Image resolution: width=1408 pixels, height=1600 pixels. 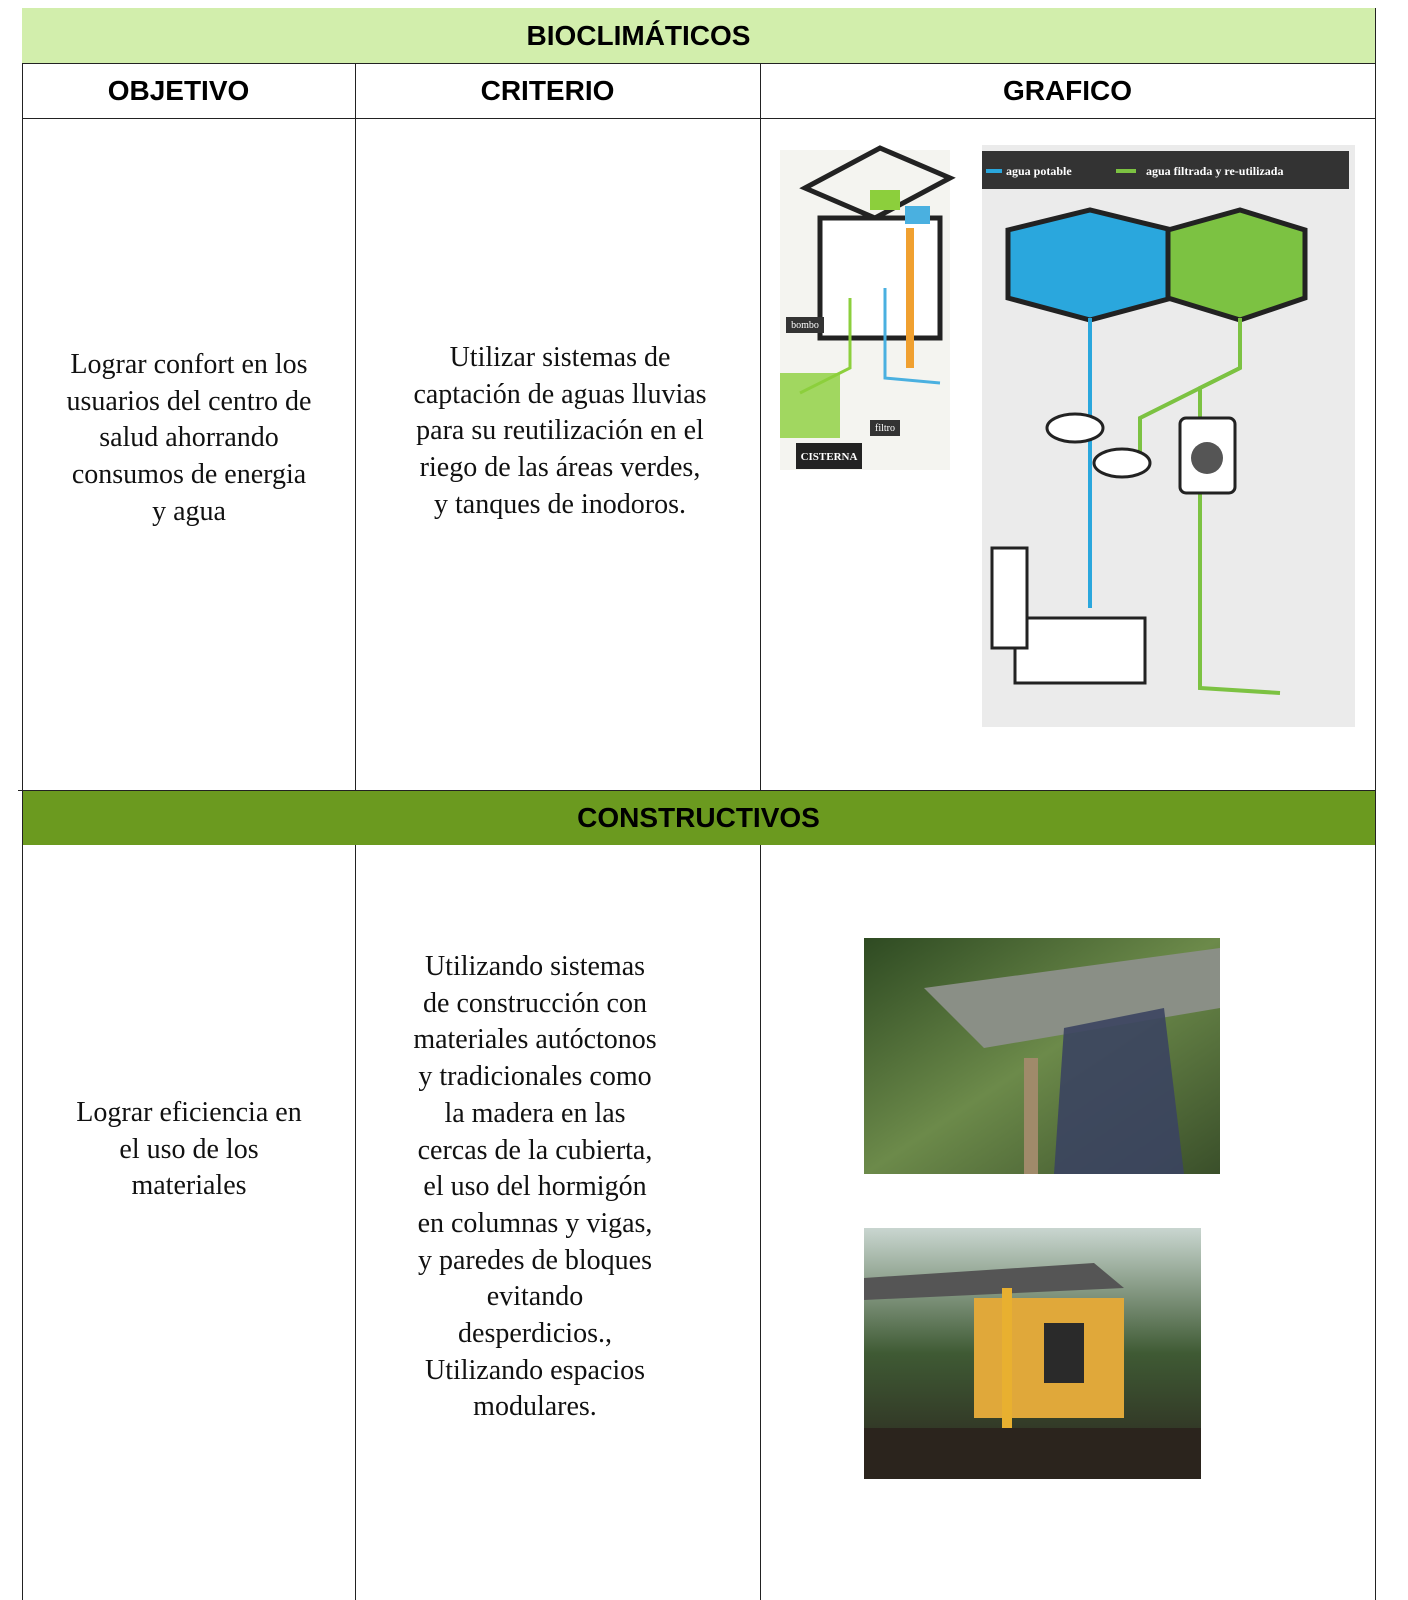 I want to click on text-line: evitando, so click(x=535, y=1297).